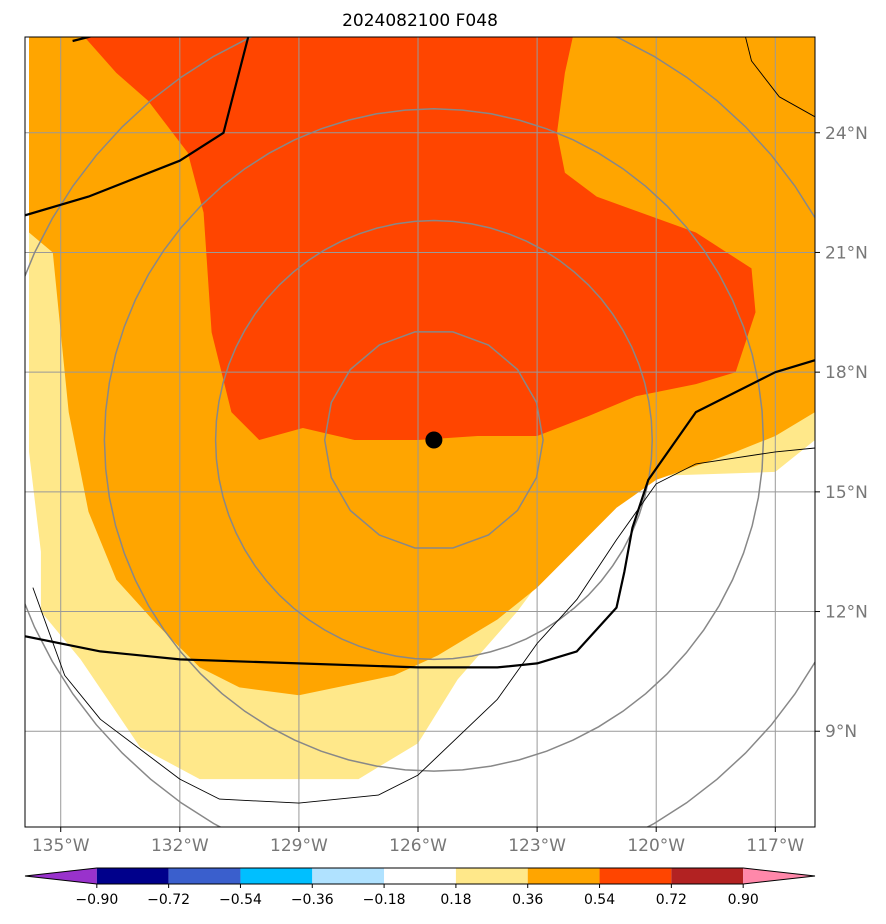 The width and height of the screenshot is (886, 924). Describe the element at coordinates (61, 846) in the screenshot. I see `lon-tick-label-0: 135°W` at that location.